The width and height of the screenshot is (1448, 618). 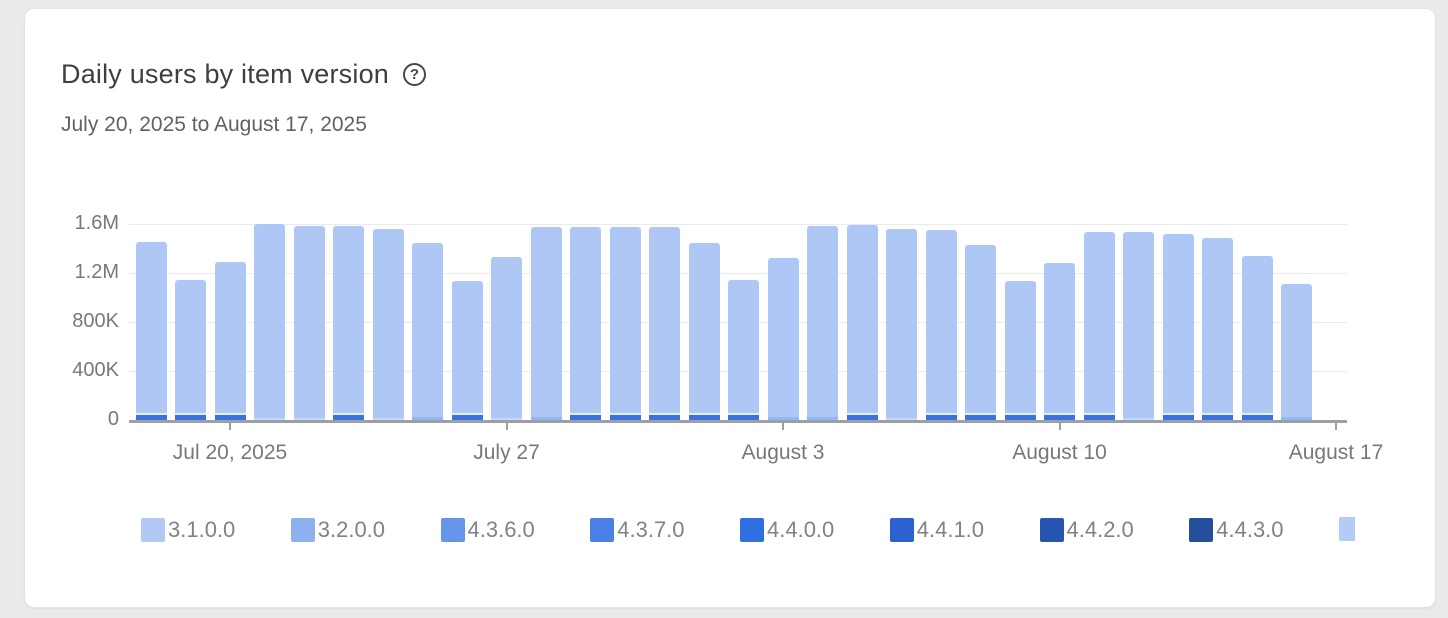 I want to click on help-icon: ?, so click(x=415, y=74).